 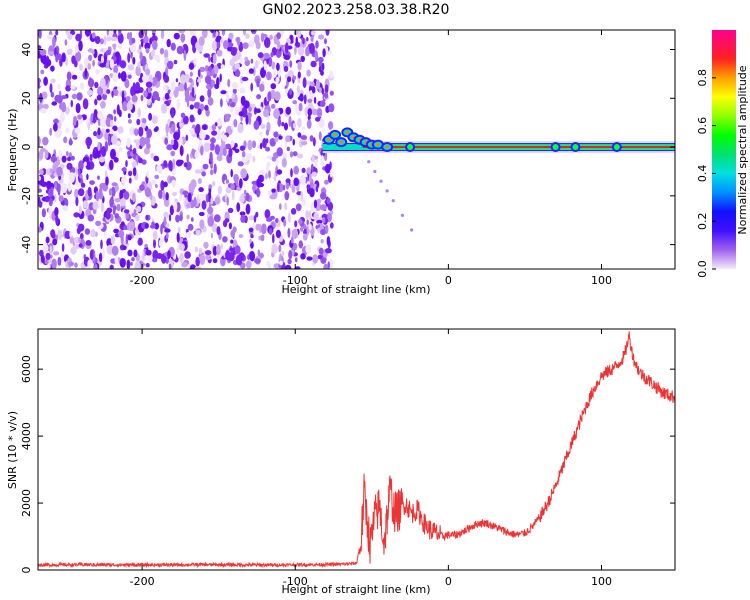 I want to click on signal-tail-dot, so click(x=393, y=201).